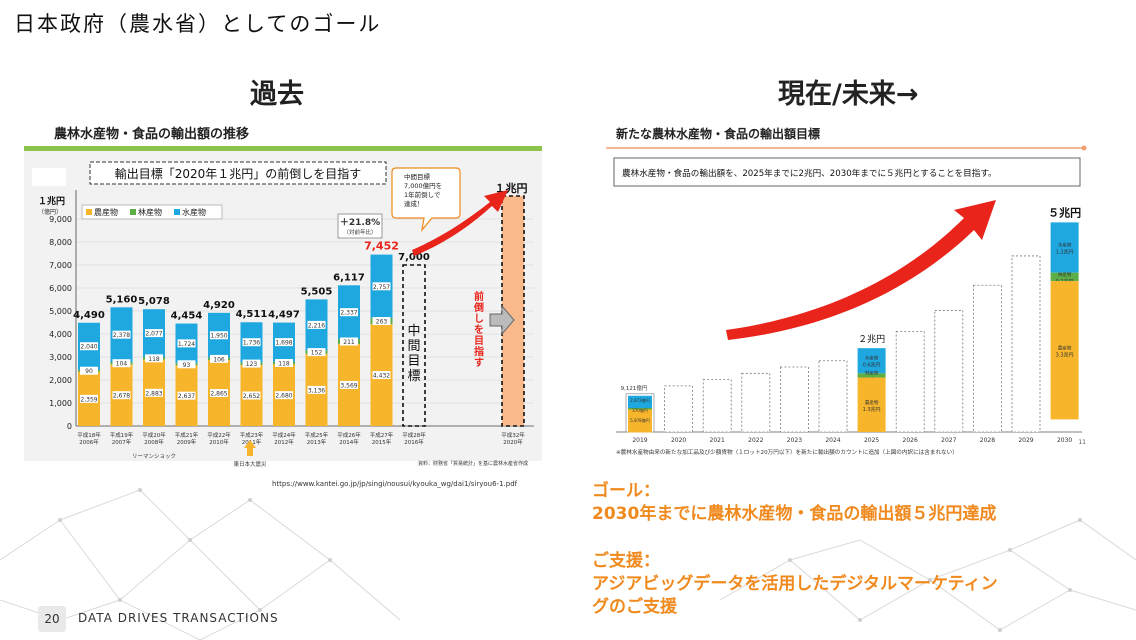 The height and width of the screenshot is (640, 1136). I want to click on chart2-x-tick: 2030, so click(1064, 440).